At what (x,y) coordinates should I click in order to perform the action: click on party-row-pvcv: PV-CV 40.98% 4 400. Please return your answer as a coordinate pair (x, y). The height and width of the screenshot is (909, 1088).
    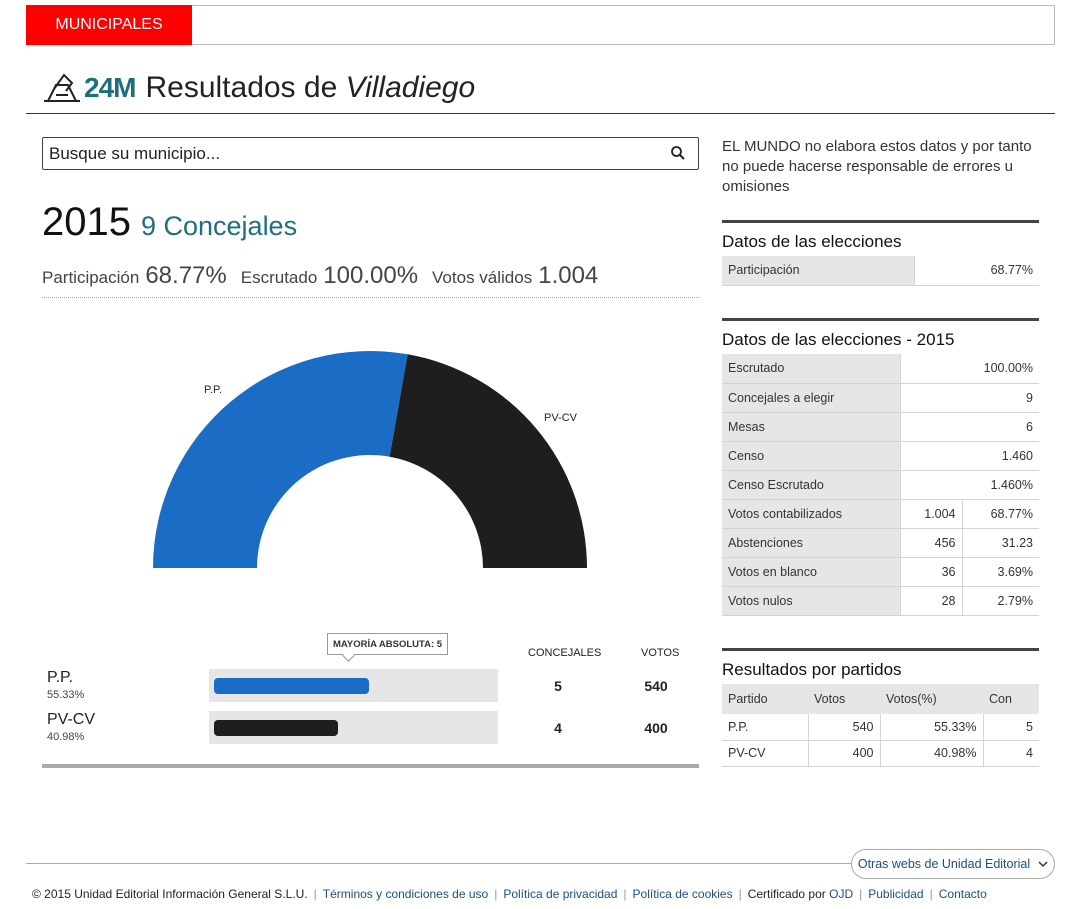
    Looking at the image, I should click on (370, 729).